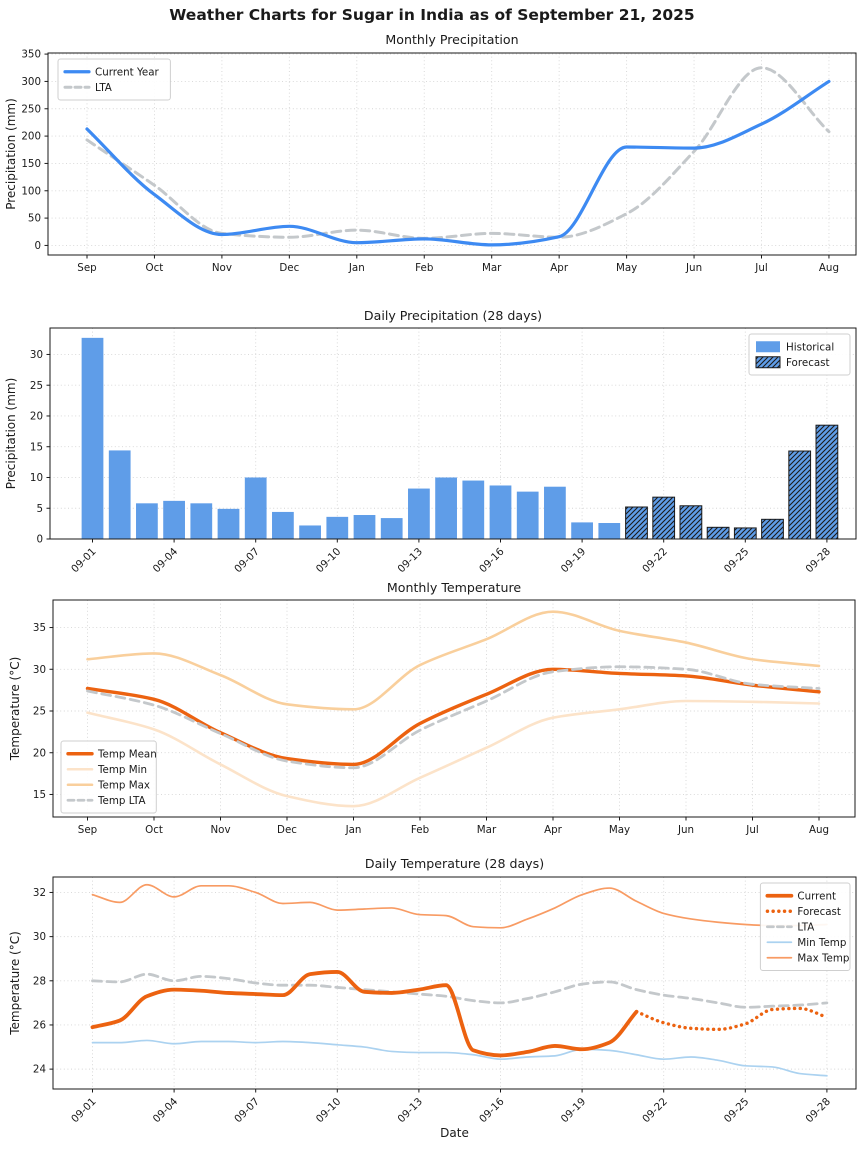  I want to click on series-min-temp, so click(459, 1058).